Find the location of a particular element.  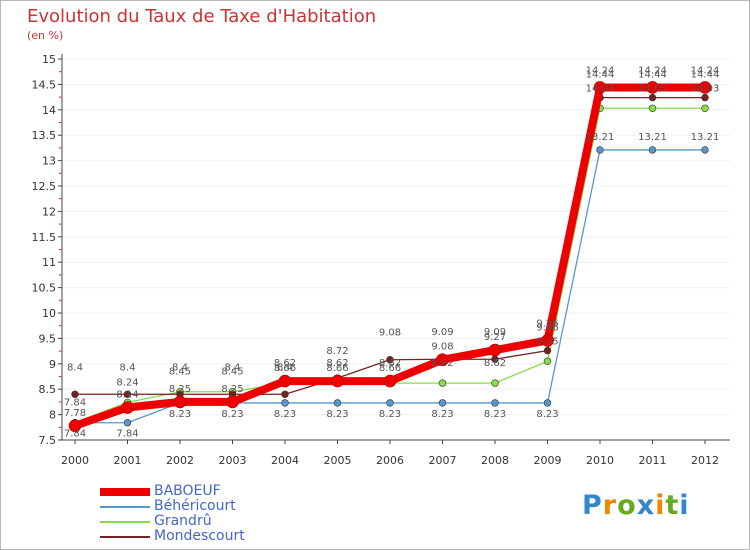

chart-title: Evolution du Taux de Taxe d'Habitation is located at coordinates (202, 16).